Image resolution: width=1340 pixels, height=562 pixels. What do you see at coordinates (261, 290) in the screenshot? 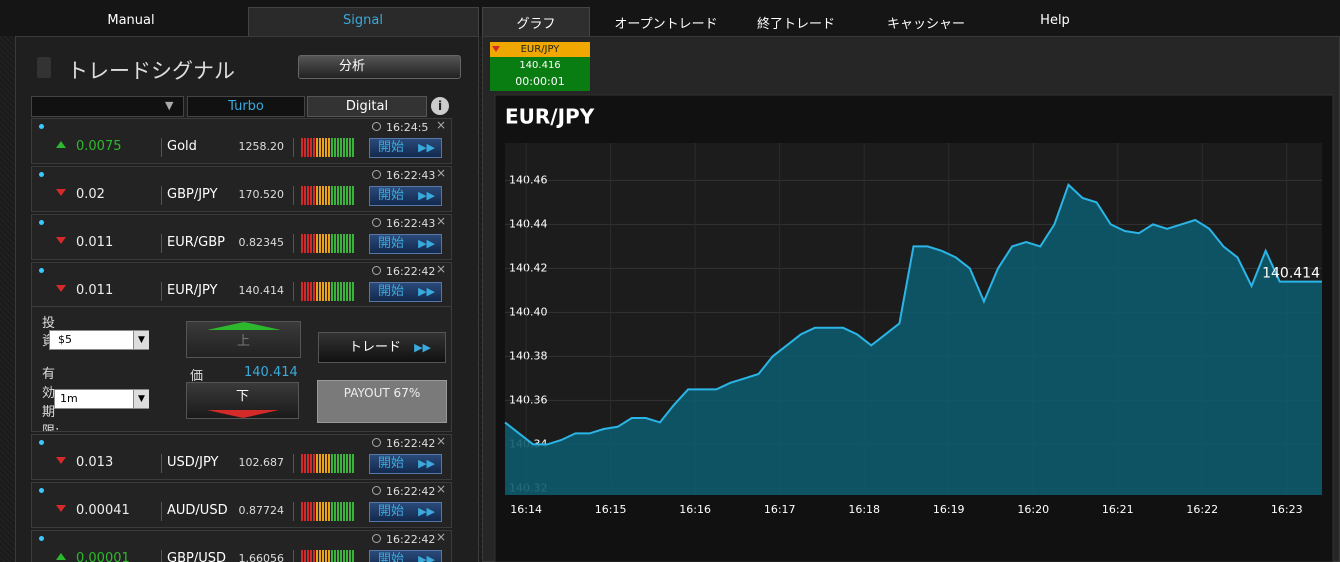
I see `signal-price: 140.414` at bounding box center [261, 290].